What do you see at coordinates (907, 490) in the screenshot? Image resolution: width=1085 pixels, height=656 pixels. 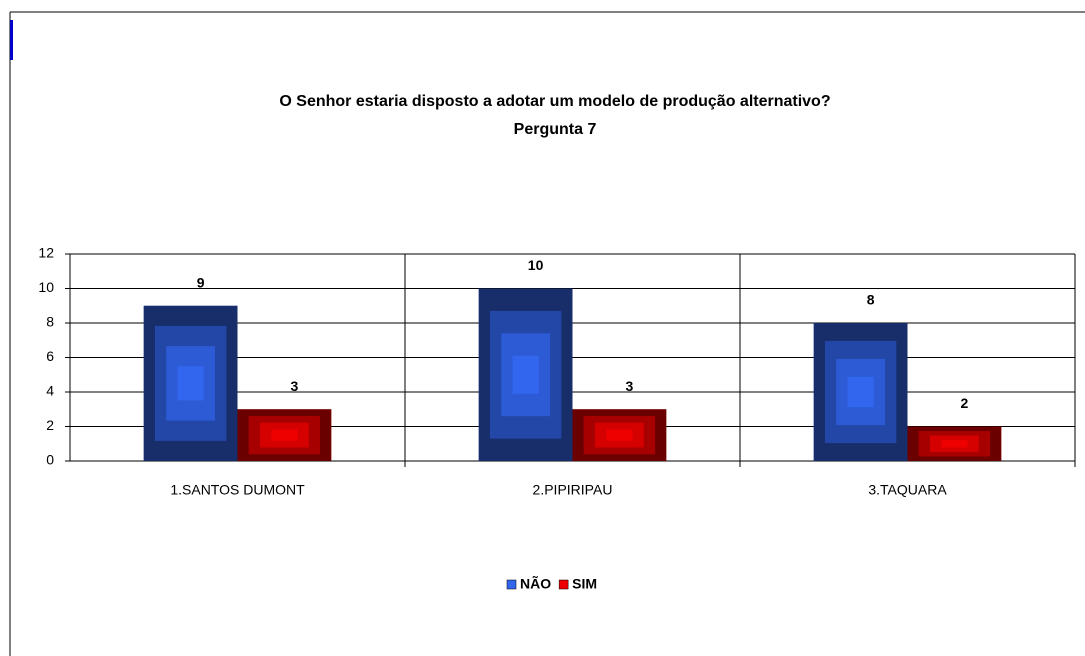 I see `x-tick-label: 3.TAQUARA` at bounding box center [907, 490].